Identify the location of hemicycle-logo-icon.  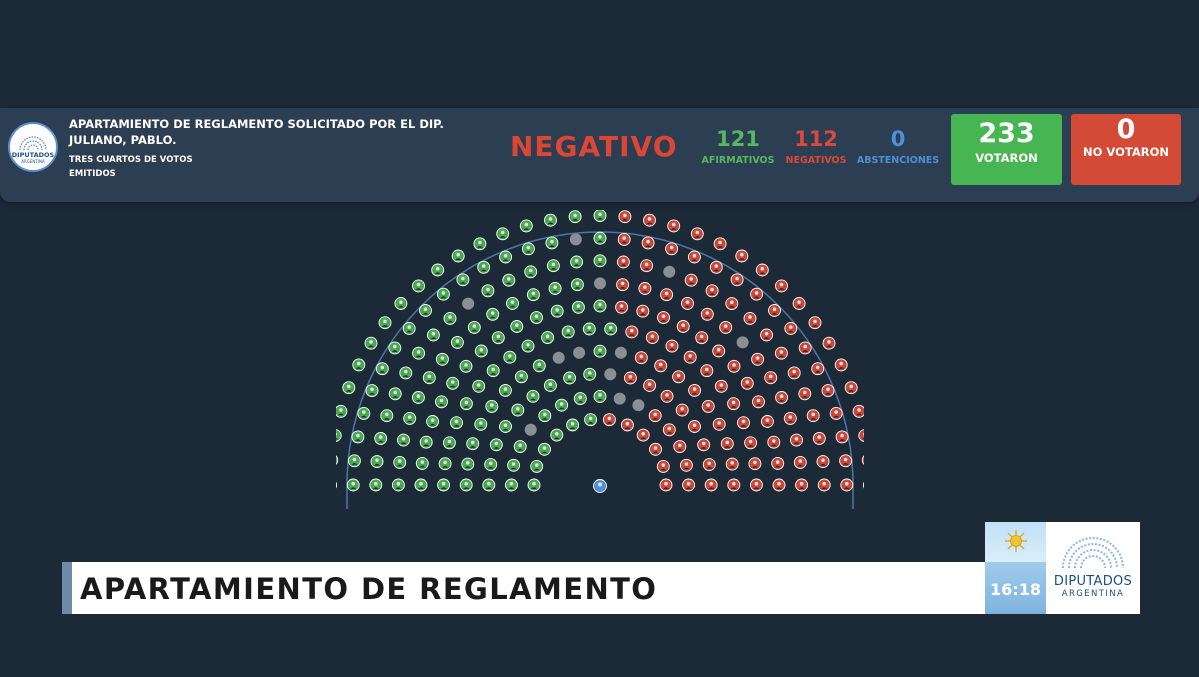
(1093, 553).